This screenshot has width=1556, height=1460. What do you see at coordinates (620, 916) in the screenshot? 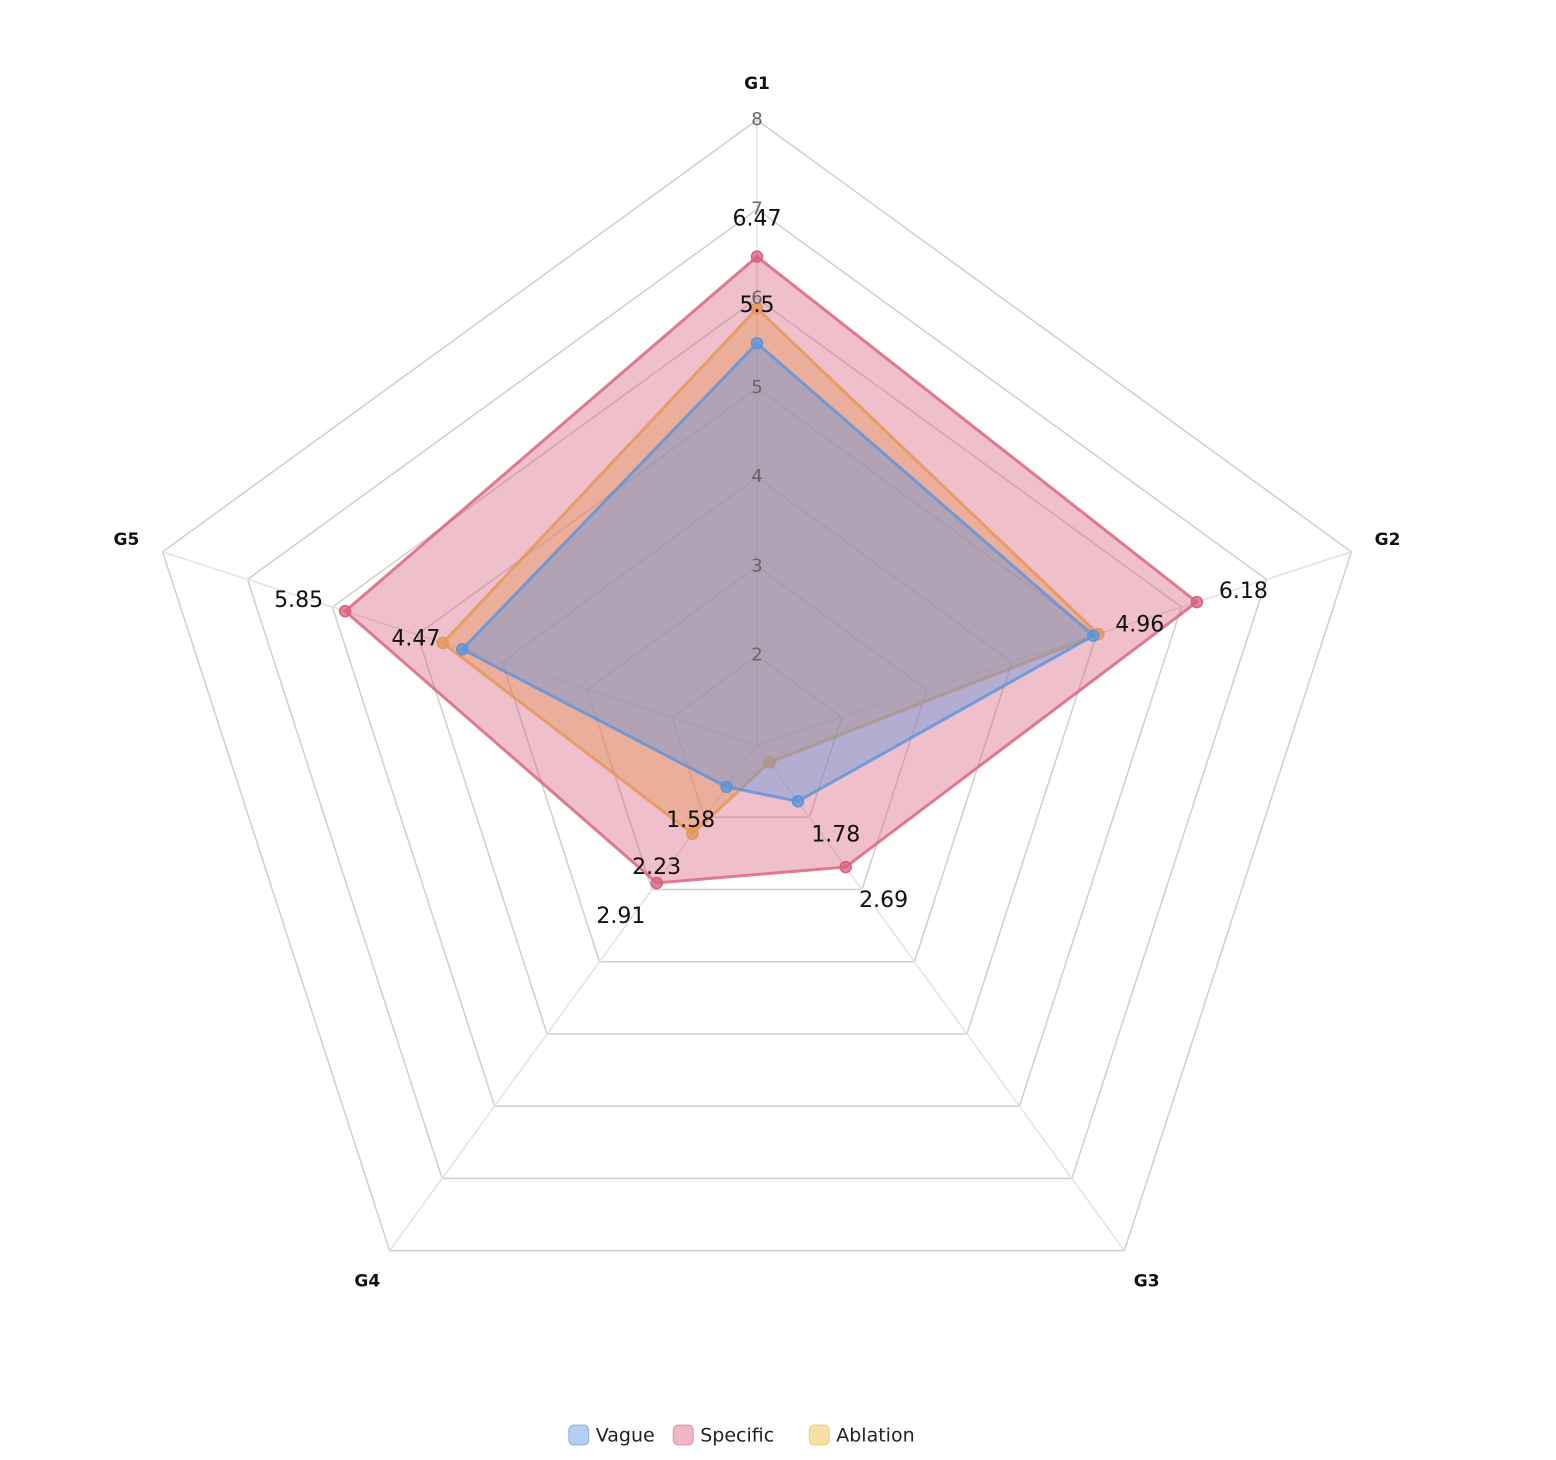
I see `value-label: 2.91` at bounding box center [620, 916].